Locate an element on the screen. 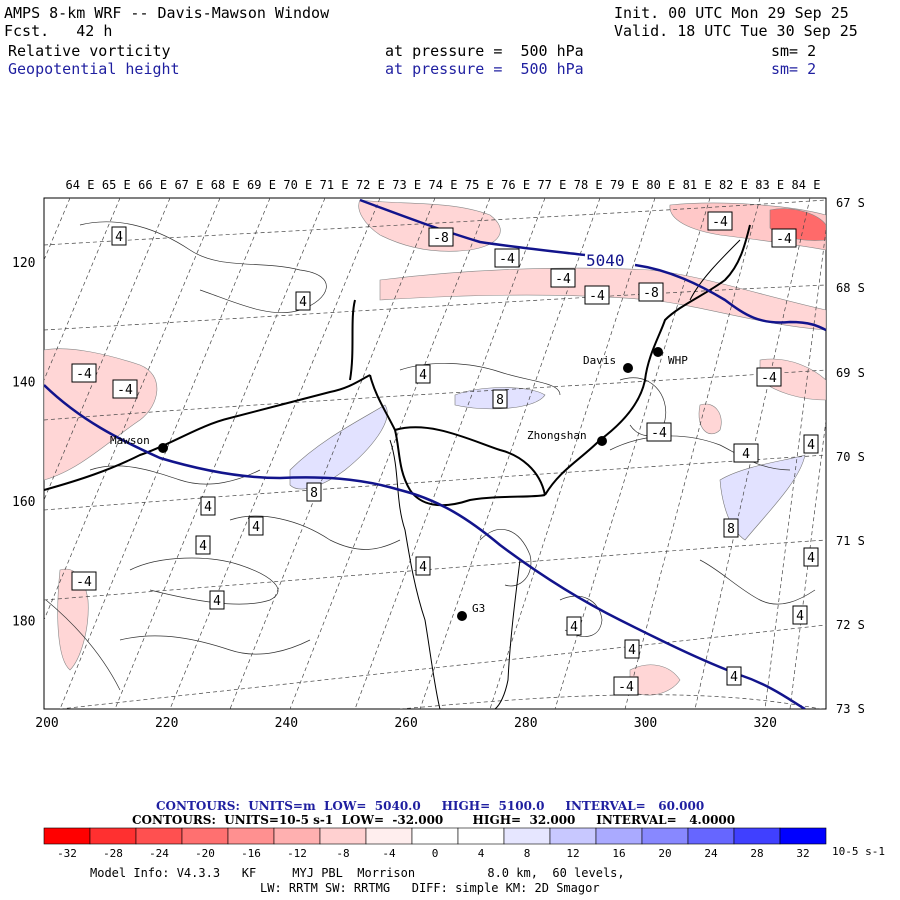 The height and width of the screenshot is (900, 900). grid-x-label: 260 is located at coordinates (405, 723).